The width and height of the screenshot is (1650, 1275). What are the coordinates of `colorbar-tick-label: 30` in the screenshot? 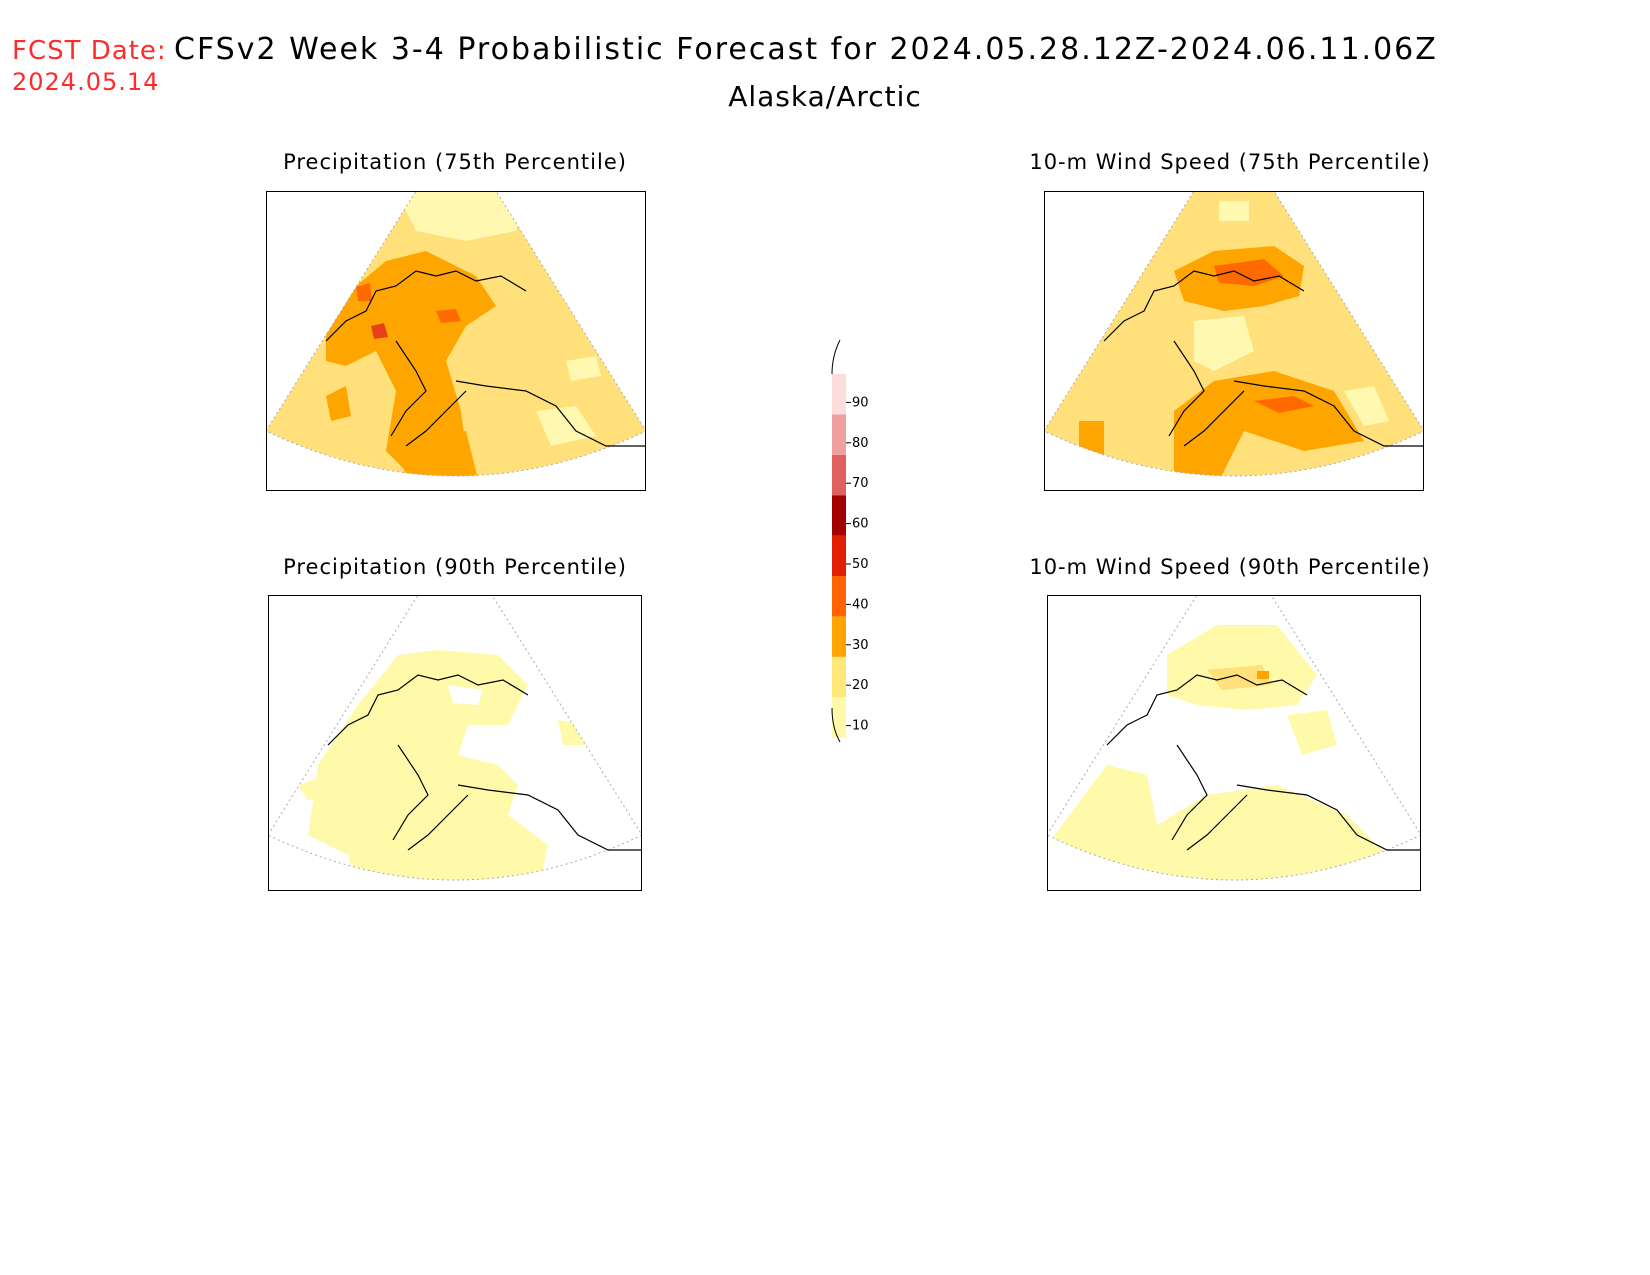 It's located at (860, 645).